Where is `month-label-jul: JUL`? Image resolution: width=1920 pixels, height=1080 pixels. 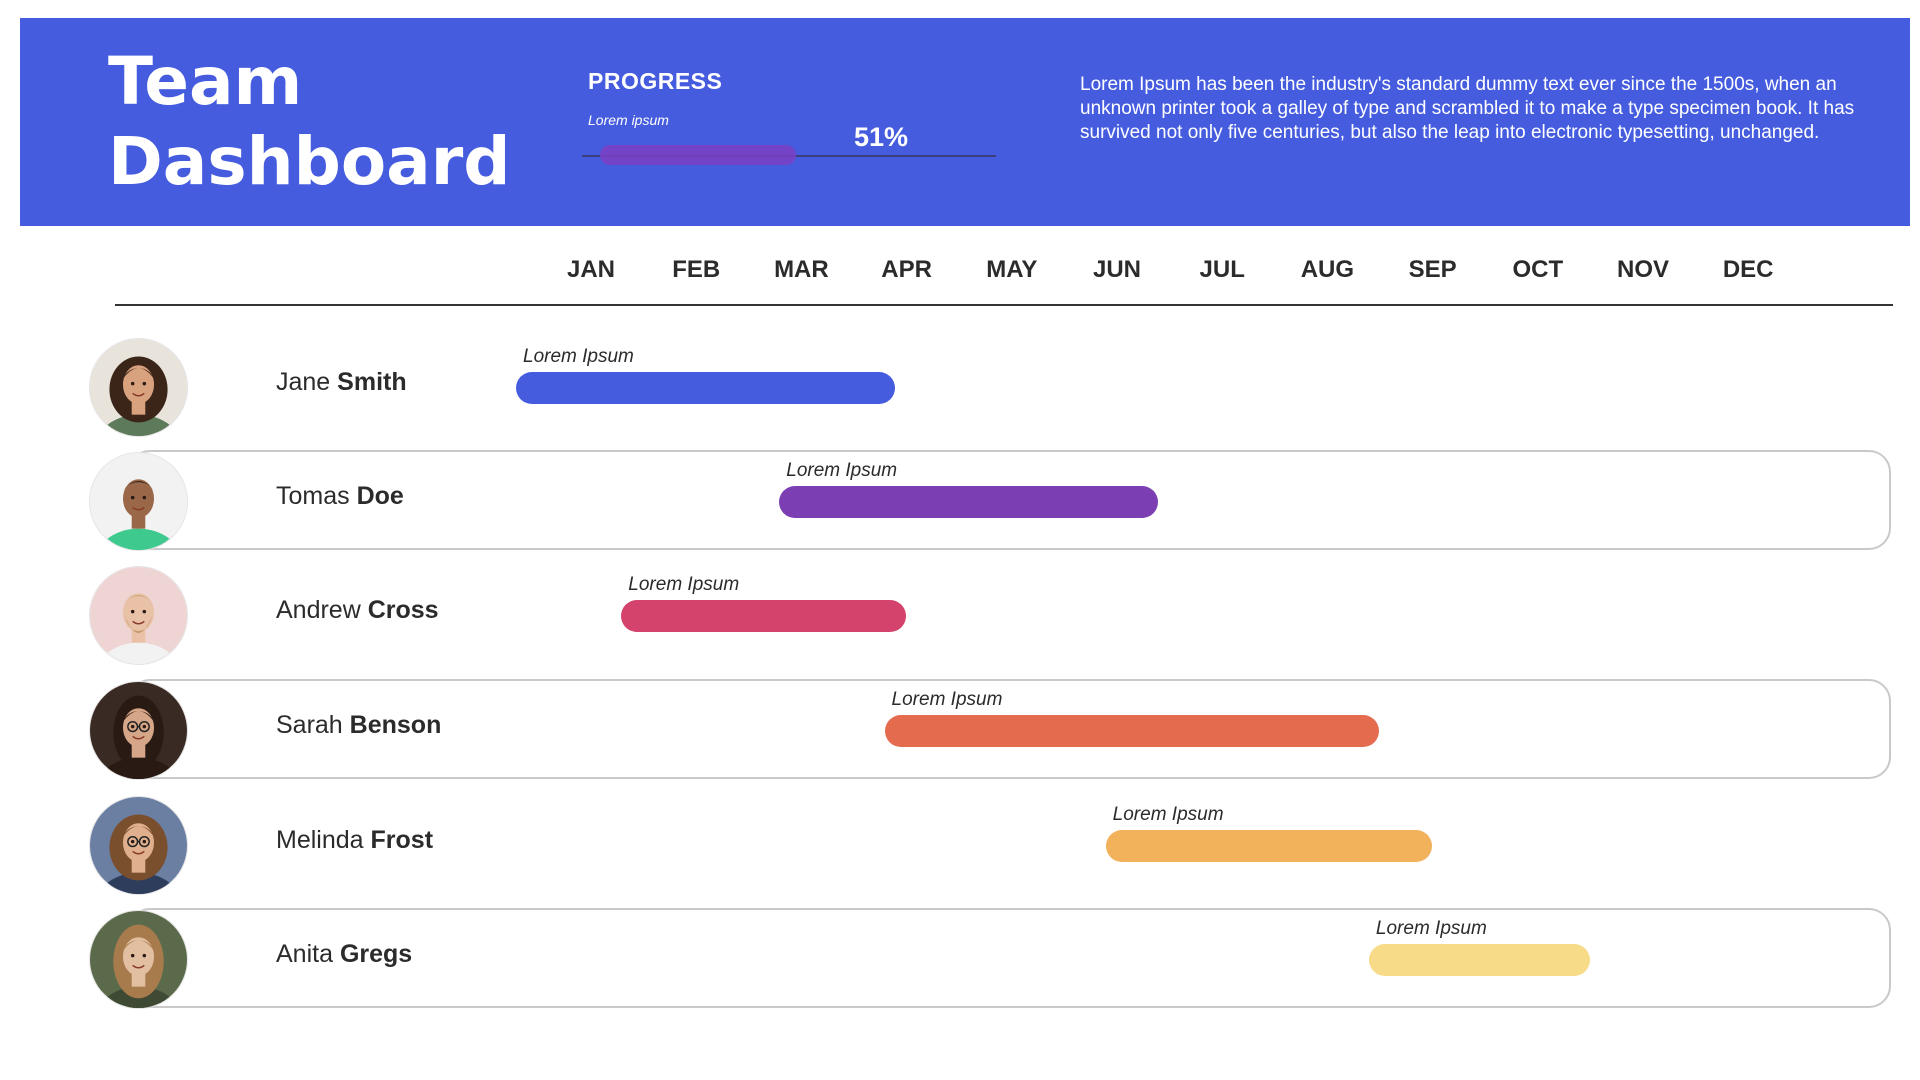
month-label-jul: JUL is located at coordinates (1222, 269).